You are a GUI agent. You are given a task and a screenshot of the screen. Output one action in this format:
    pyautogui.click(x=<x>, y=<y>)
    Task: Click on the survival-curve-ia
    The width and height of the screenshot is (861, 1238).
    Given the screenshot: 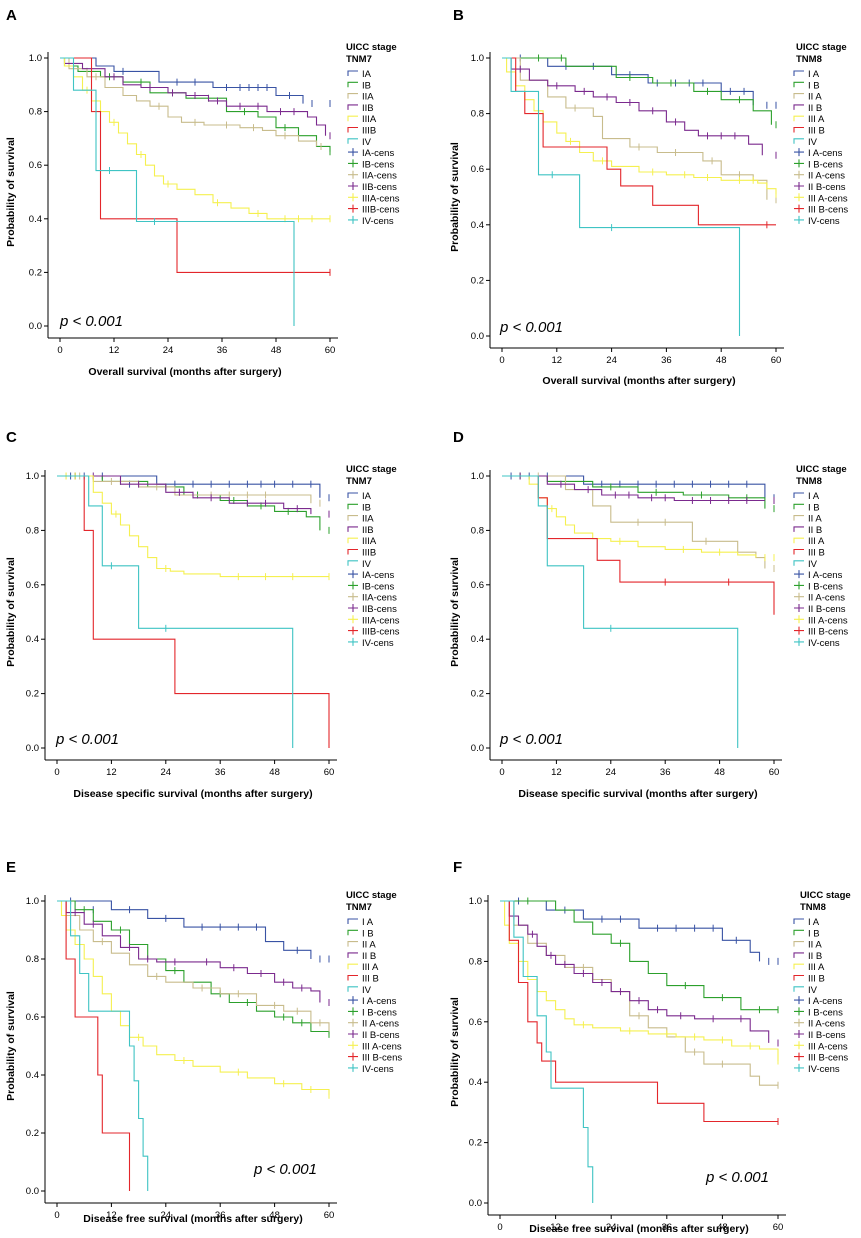 What is the action you would take?
    pyautogui.click(x=630, y=931)
    